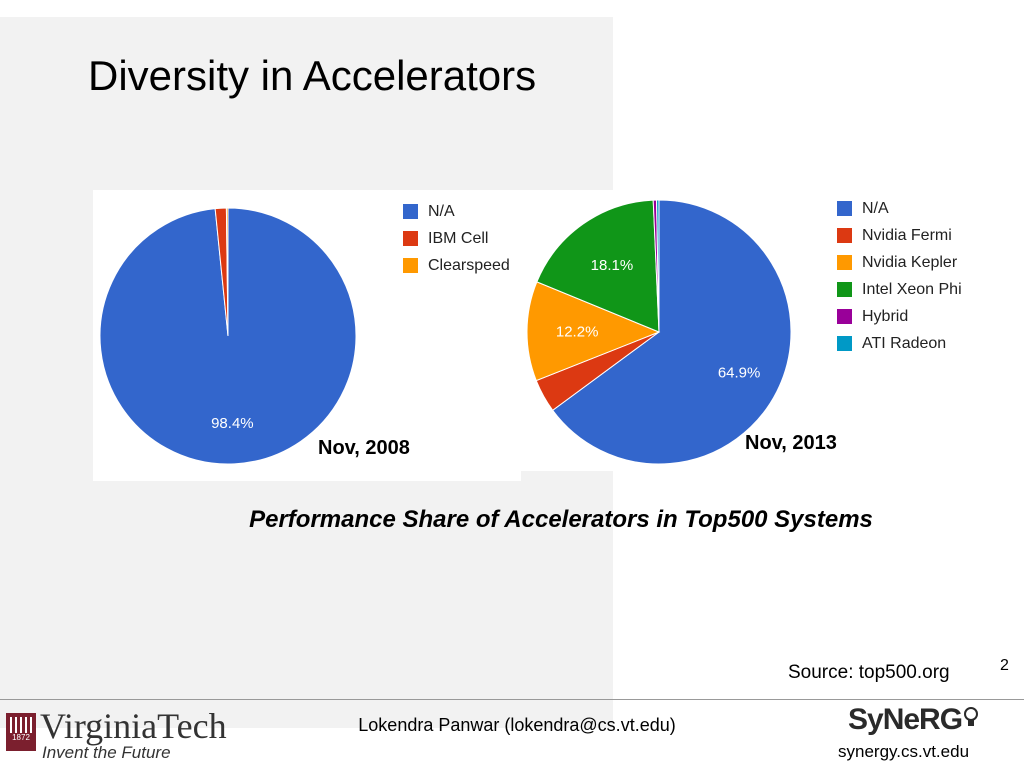  What do you see at coordinates (469, 265) in the screenshot?
I see `legend-label: Clearspeed` at bounding box center [469, 265].